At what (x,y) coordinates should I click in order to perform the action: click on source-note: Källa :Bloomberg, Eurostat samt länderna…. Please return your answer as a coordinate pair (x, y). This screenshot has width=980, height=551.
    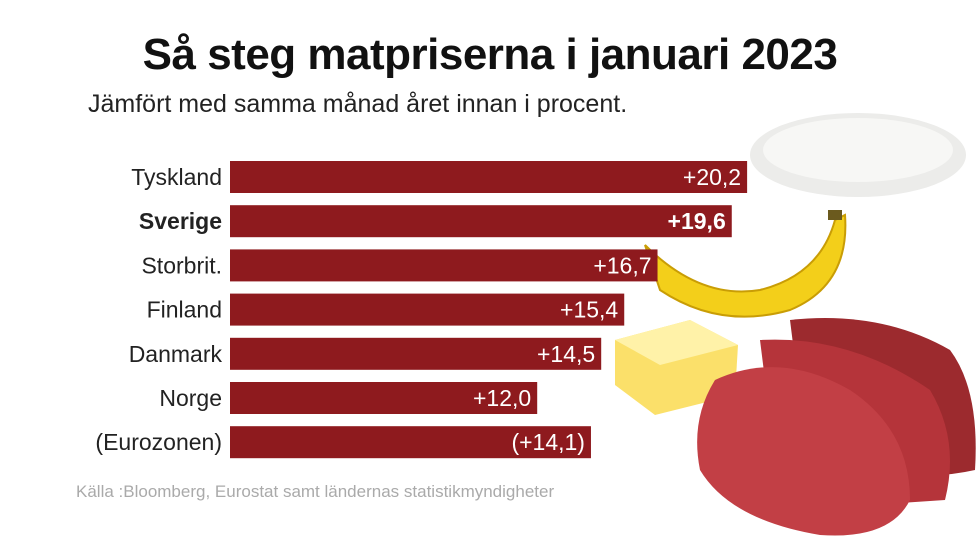
    Looking at the image, I should click on (315, 491).